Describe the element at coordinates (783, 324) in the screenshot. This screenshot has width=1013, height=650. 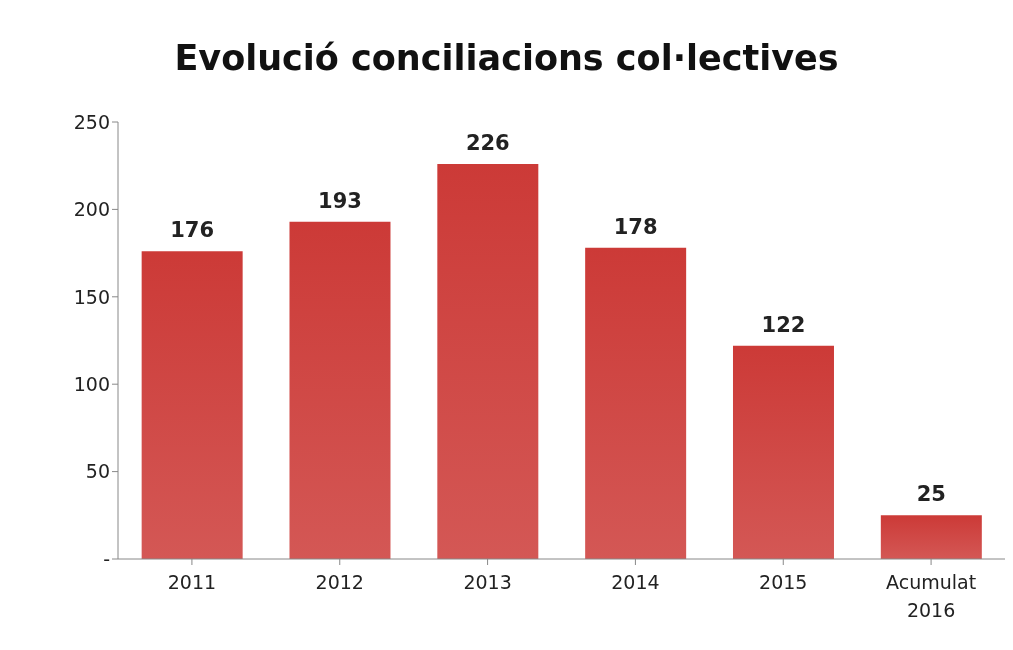
I see `data-label: 122` at that location.